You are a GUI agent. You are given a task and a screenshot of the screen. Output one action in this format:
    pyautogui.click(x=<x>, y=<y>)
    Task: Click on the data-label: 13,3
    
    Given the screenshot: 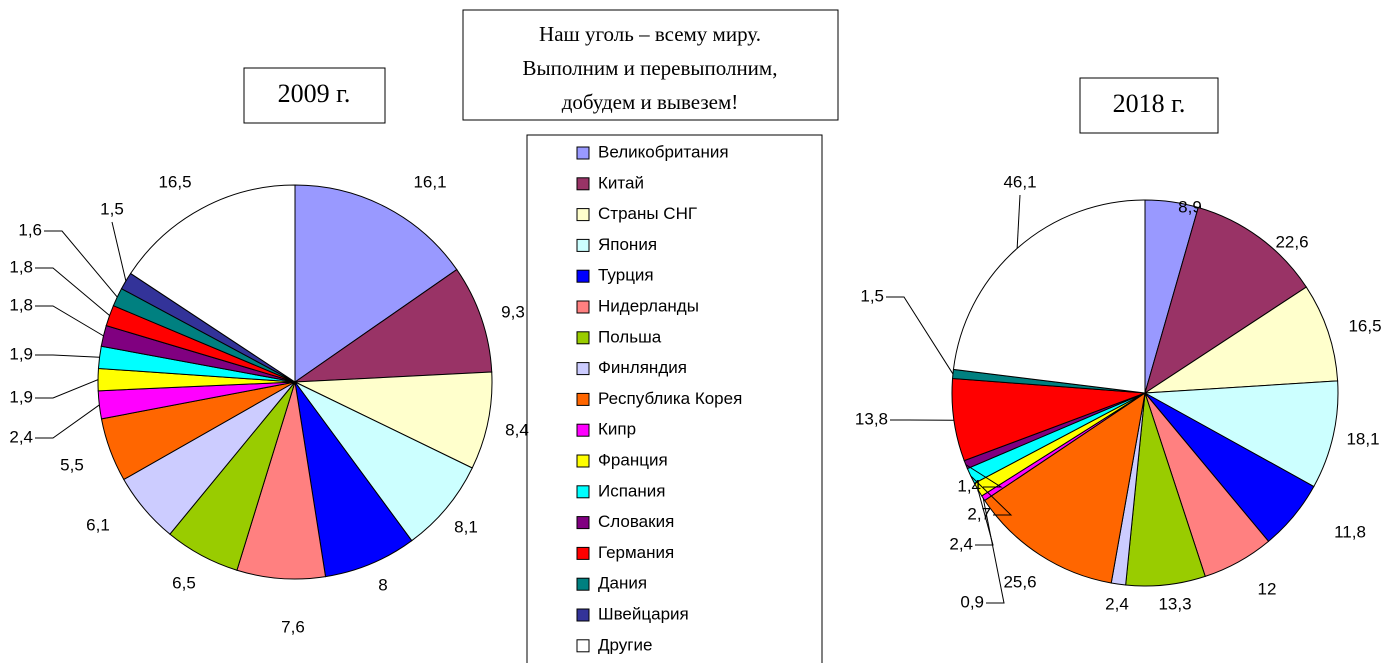 What is the action you would take?
    pyautogui.click(x=1174, y=603)
    